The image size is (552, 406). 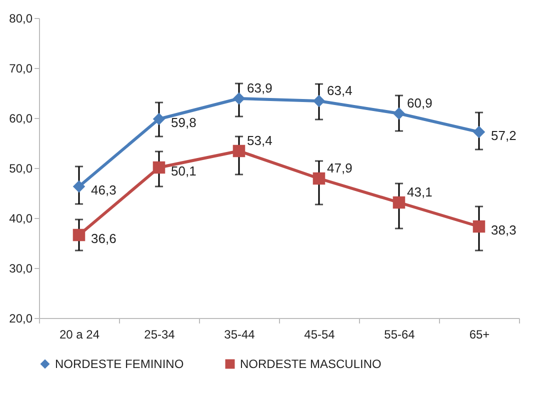 What do you see at coordinates (400, 335) in the screenshot?
I see `x-tick-label: 55-64` at bounding box center [400, 335].